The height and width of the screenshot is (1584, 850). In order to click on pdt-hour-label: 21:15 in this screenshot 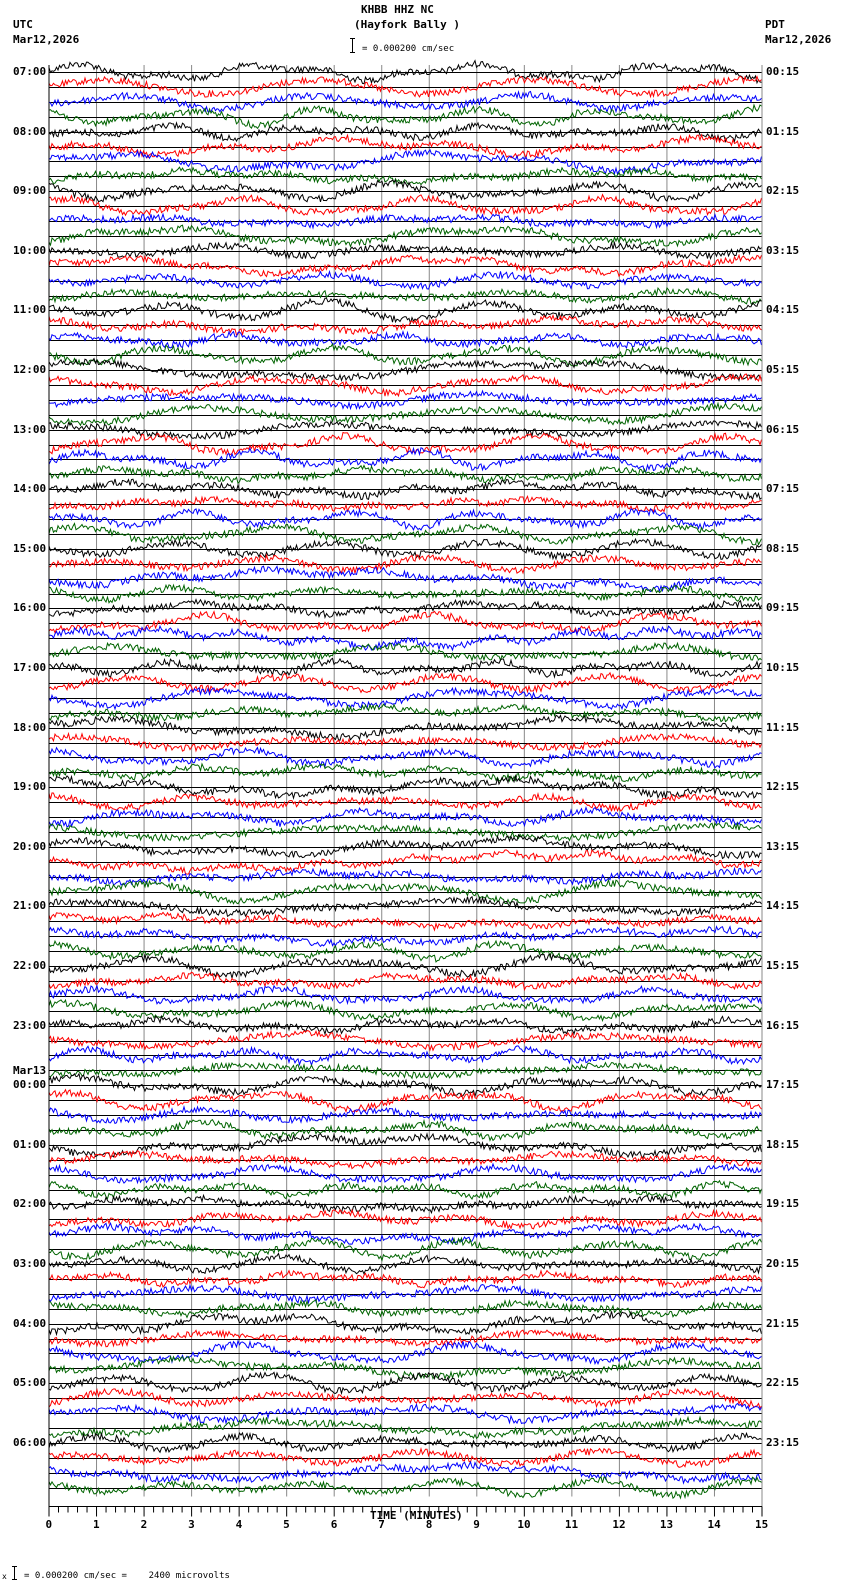, I will do `click(783, 1323)`.